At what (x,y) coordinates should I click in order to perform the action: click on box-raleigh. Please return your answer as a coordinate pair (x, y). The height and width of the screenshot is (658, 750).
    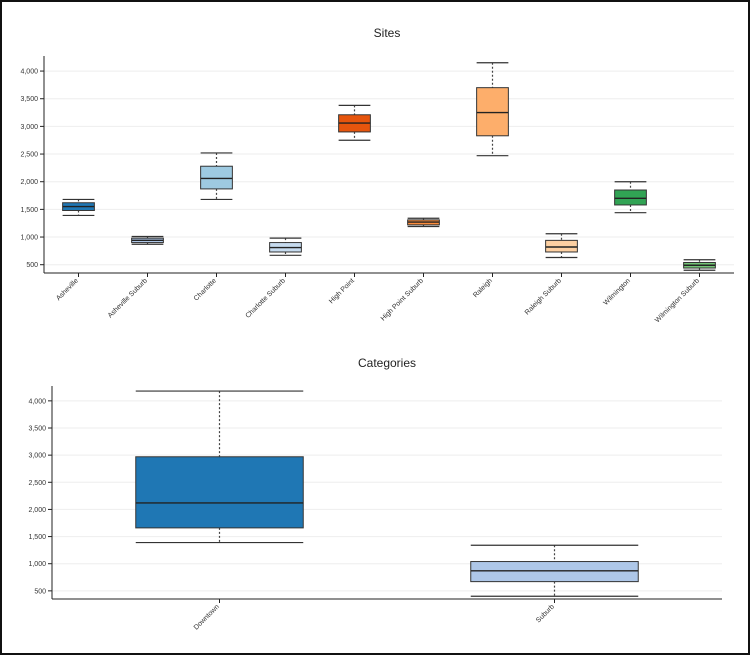
    Looking at the image, I should click on (493, 112).